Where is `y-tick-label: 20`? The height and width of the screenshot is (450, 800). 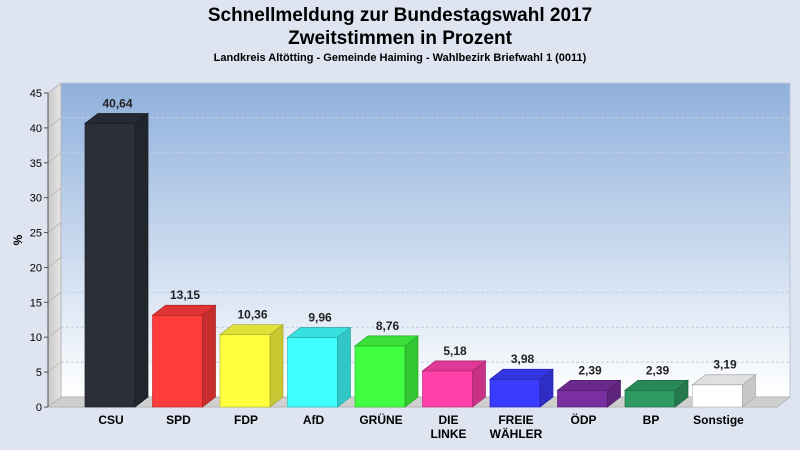
y-tick-label: 20 is located at coordinates (36, 268).